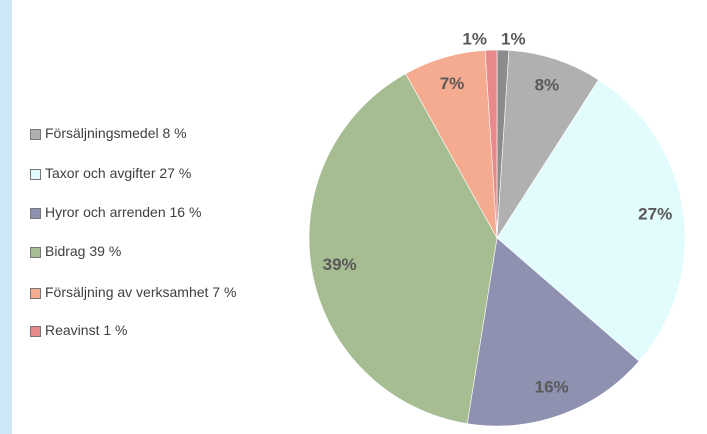 The image size is (707, 434). I want to click on legend-item: Försäljning av verksamhet 7 %, so click(137, 292).